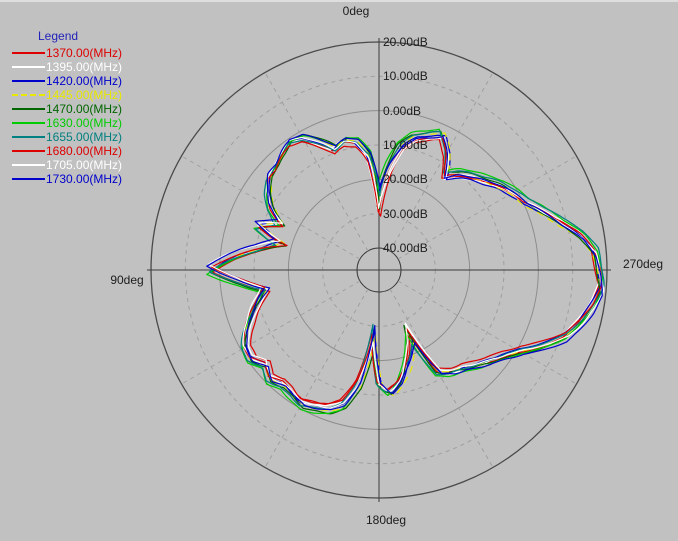 Image resolution: width=678 pixels, height=541 pixels. I want to click on legend-item: 1680.00(MHz), so click(87, 151).